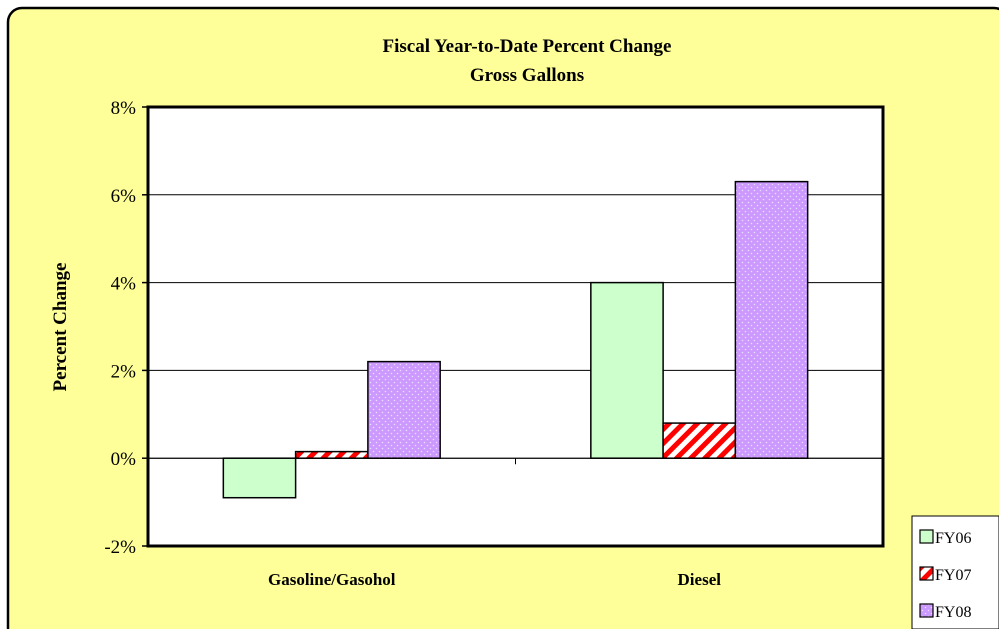 The height and width of the screenshot is (634, 999). I want to click on chart-subtitle: Gross Gallons, so click(527, 75).